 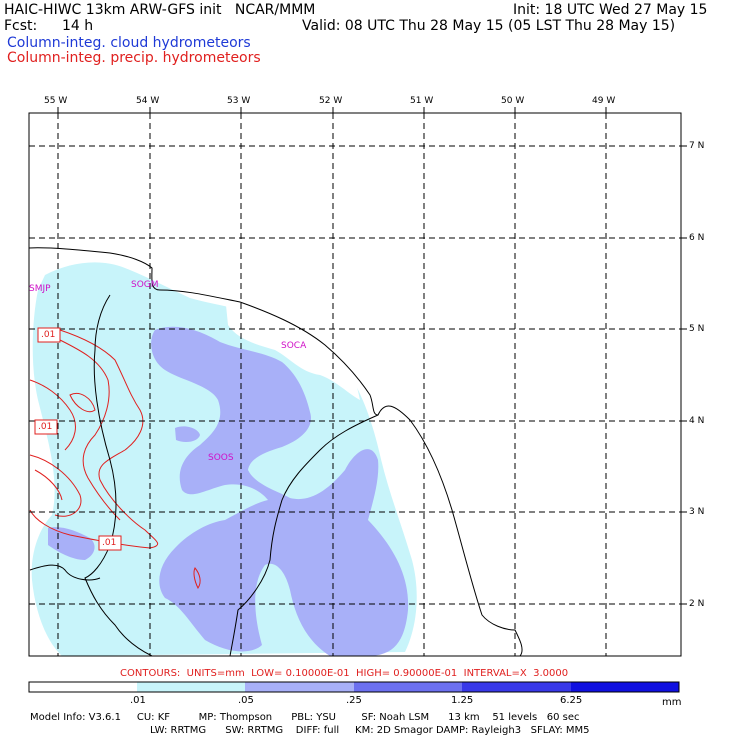 I want to click on lon-label: 55 W, so click(x=56, y=101).